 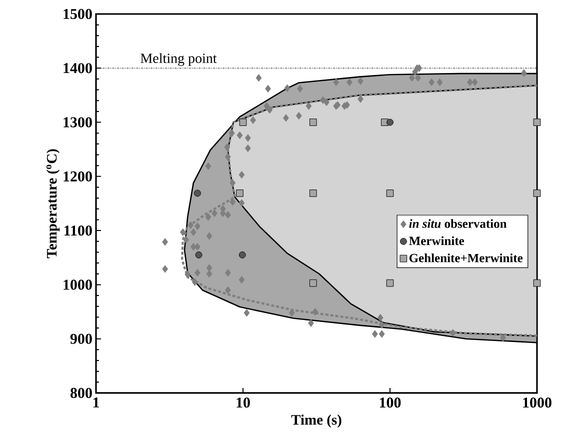 What do you see at coordinates (53, 203) in the screenshot?
I see `y-axis-title: Temperature ($^{o}$C)` at bounding box center [53, 203].